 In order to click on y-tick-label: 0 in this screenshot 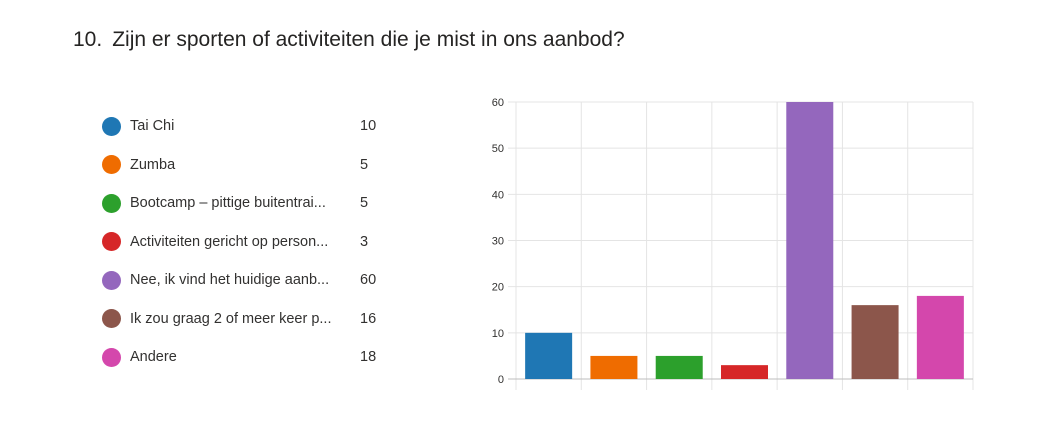, I will do `click(501, 380)`.